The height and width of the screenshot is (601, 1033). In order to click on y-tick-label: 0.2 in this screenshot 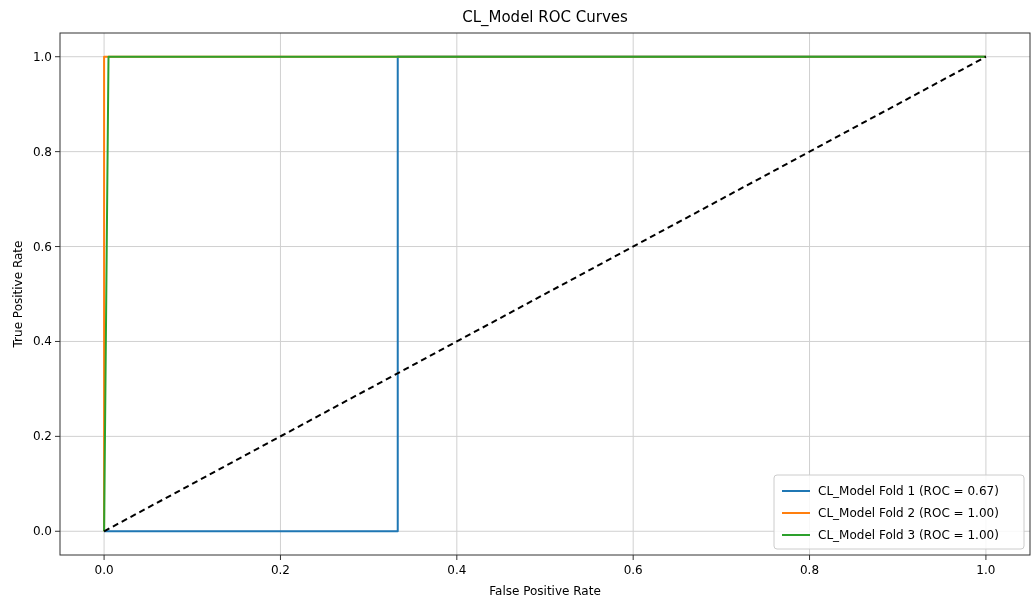, I will do `click(42, 436)`.